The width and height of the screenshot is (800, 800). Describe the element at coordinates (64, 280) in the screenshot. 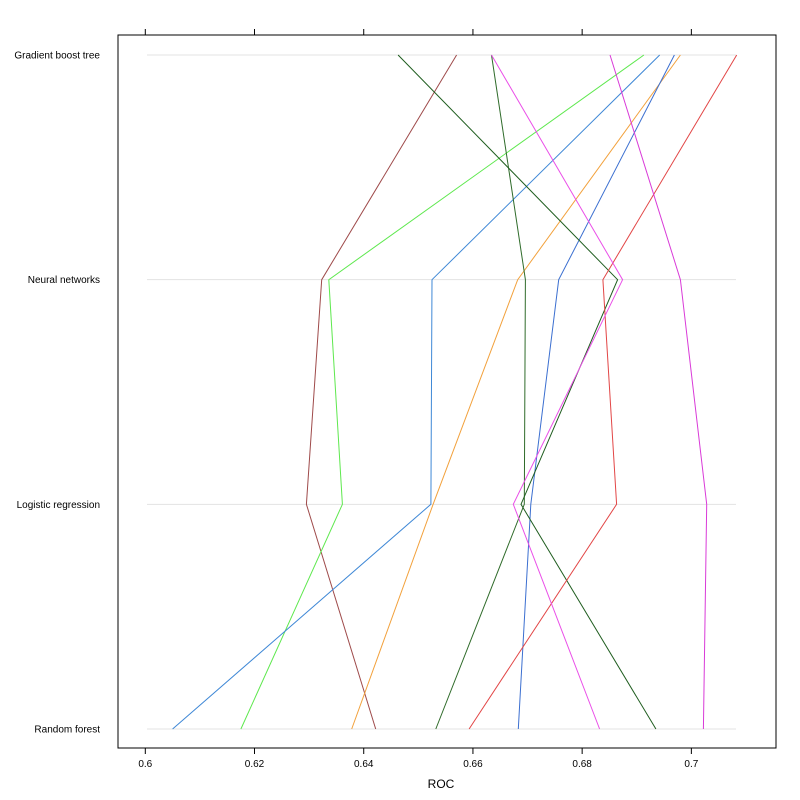

I see `category-label: Neural networks` at that location.